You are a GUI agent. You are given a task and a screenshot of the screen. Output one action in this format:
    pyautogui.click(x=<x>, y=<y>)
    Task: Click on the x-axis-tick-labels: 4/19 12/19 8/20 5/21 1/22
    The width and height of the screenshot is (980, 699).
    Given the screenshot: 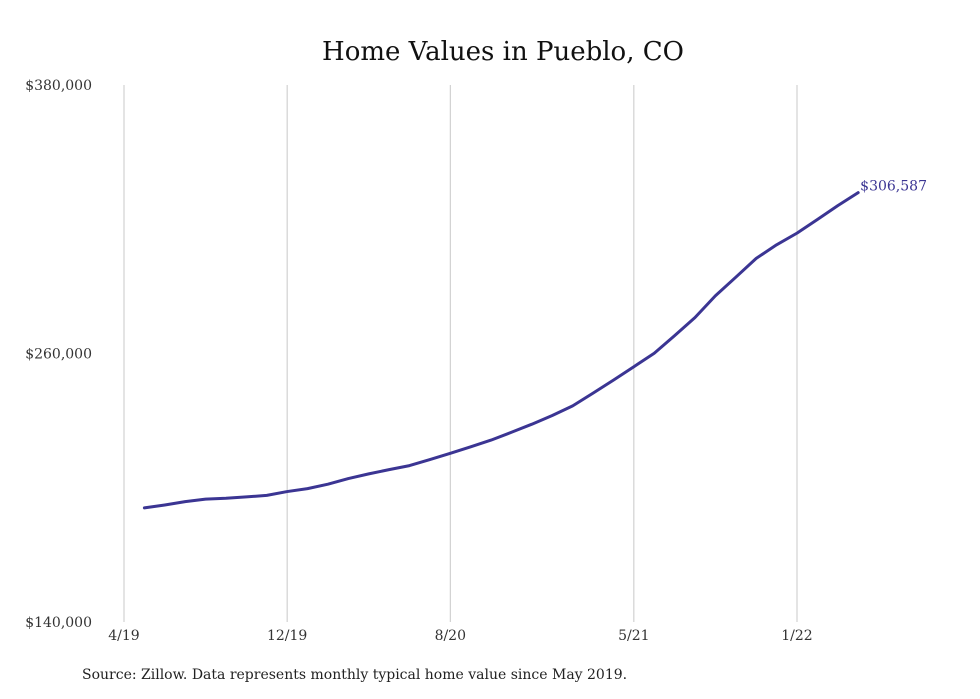 What is the action you would take?
    pyautogui.click(x=460, y=636)
    